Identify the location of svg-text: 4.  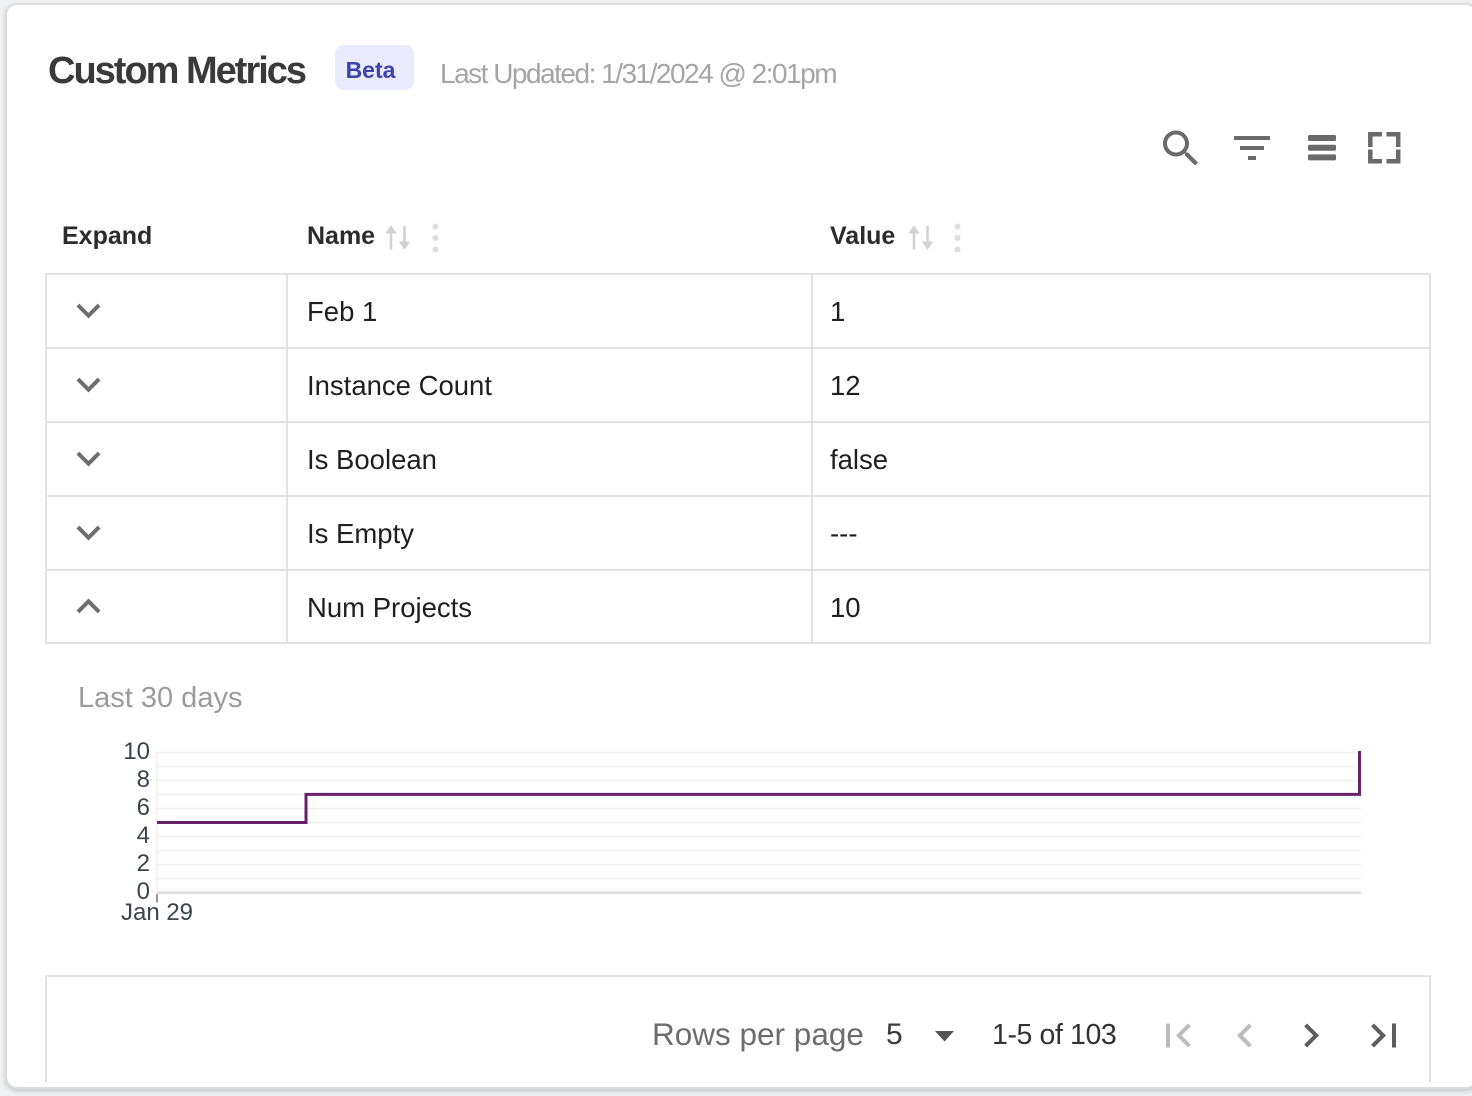
(143, 835).